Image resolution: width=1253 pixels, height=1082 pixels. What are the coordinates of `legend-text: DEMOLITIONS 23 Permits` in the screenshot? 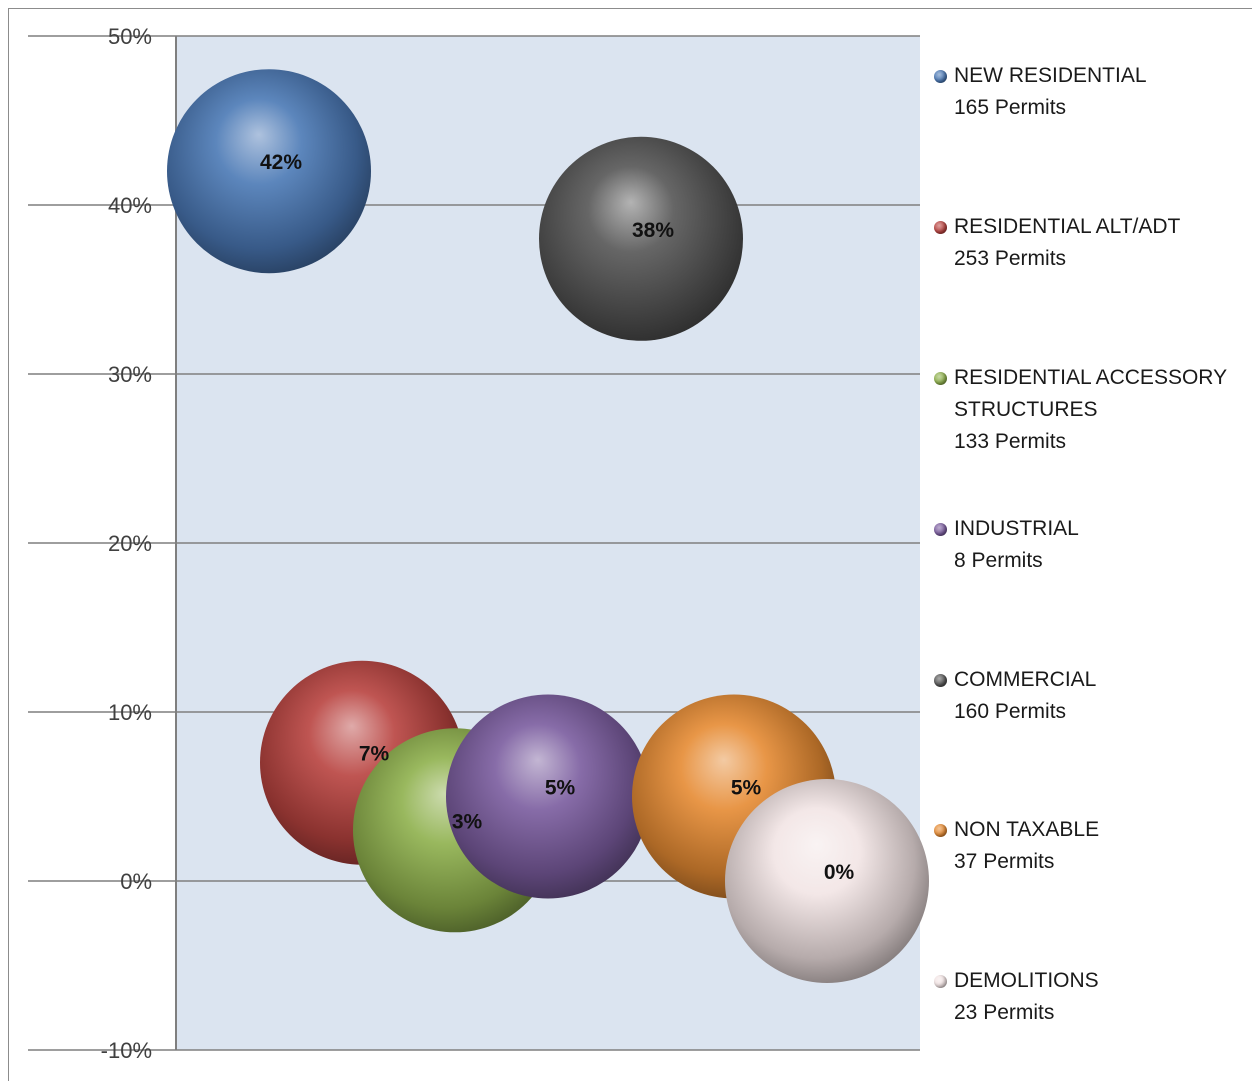 It's located at (1098, 997).